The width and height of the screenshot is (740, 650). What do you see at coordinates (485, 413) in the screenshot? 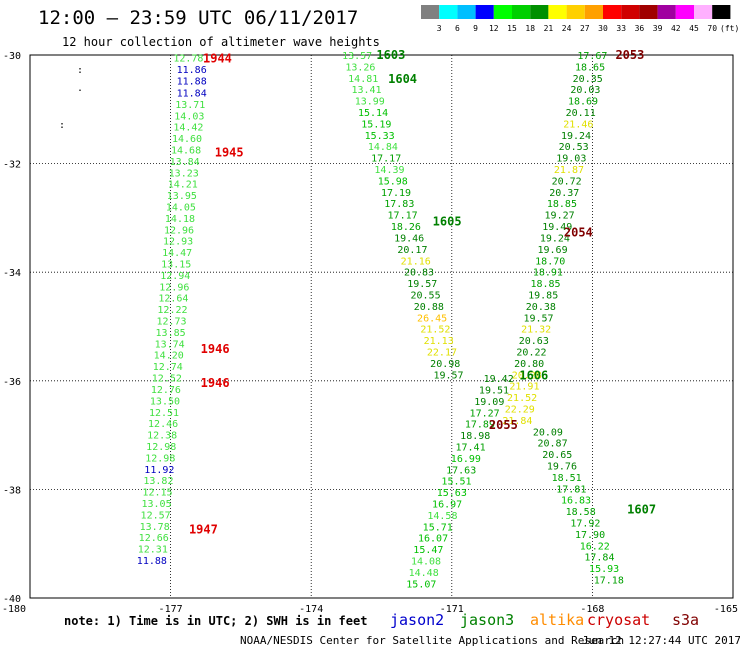
I see `wave-height-point: 17.27` at bounding box center [485, 413].